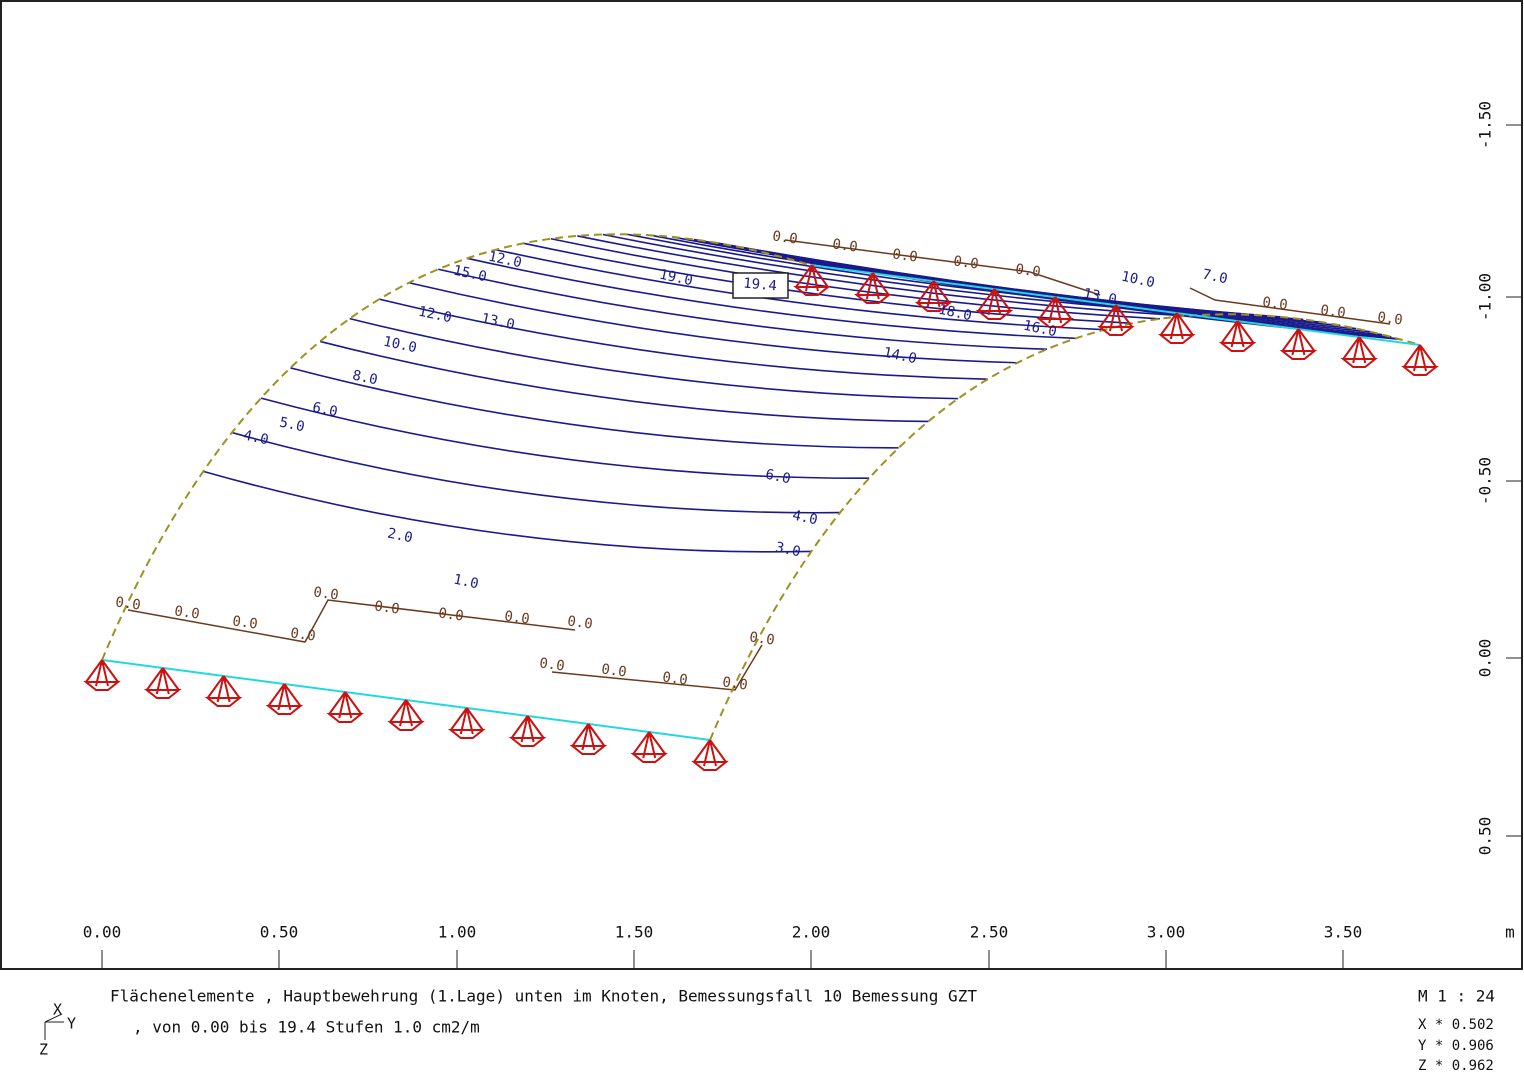  What do you see at coordinates (43, 1050) in the screenshot?
I see `triad-label: Z` at bounding box center [43, 1050].